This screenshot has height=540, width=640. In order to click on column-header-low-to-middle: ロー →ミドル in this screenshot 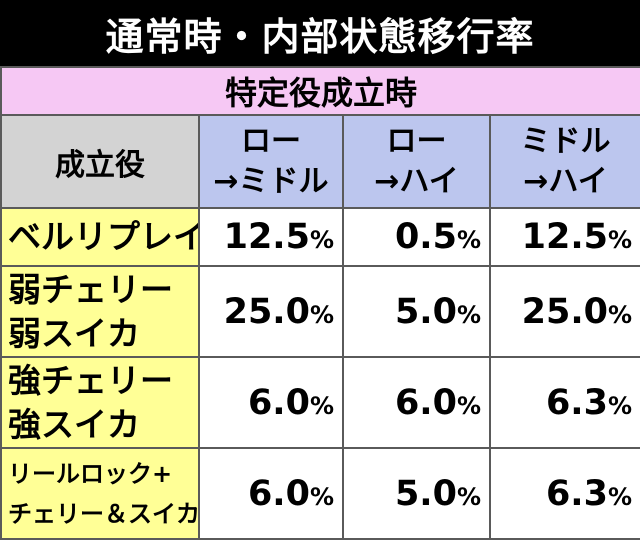, I will do `click(271, 161)`.